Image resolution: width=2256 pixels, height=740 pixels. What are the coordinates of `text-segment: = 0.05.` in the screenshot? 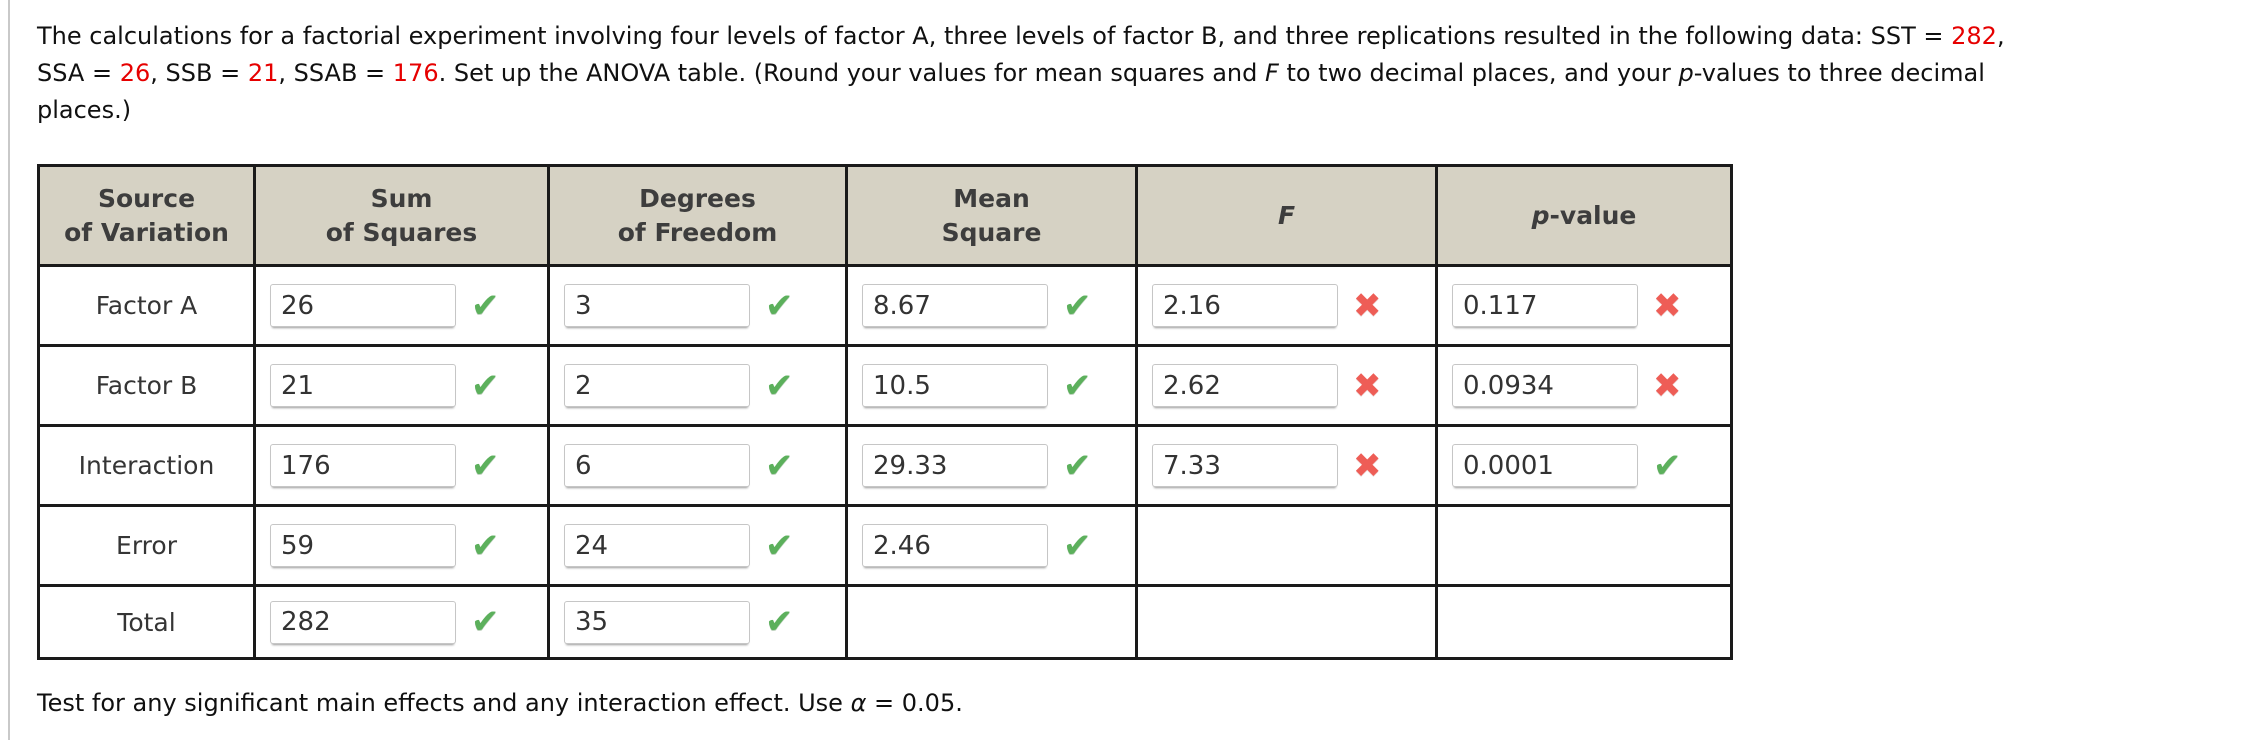 It's located at (914, 703).